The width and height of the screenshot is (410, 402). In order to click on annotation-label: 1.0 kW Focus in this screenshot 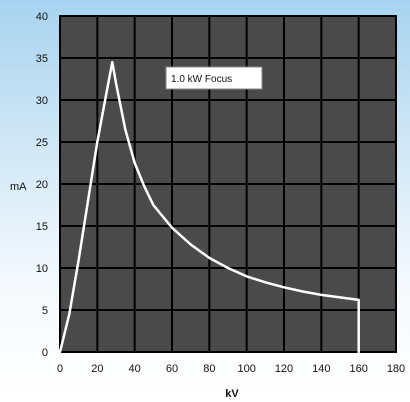, I will do `click(201, 79)`.